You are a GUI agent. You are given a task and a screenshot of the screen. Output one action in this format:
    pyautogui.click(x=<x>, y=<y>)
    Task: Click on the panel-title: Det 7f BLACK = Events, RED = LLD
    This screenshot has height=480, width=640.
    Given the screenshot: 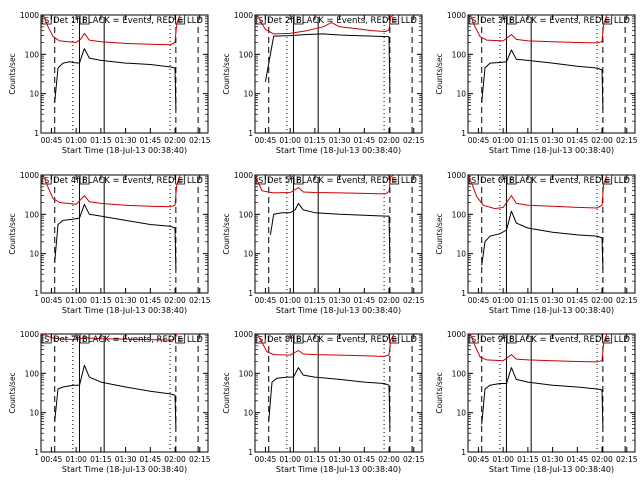 What is the action you would take?
    pyautogui.click(x=128, y=340)
    